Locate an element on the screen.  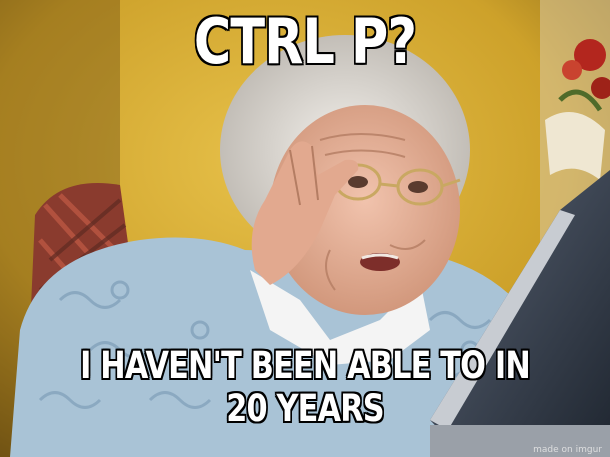
bottom-caption: I HAVEN'T BEEN ABLE TO IN 20 YEARS is located at coordinates (305, 387).